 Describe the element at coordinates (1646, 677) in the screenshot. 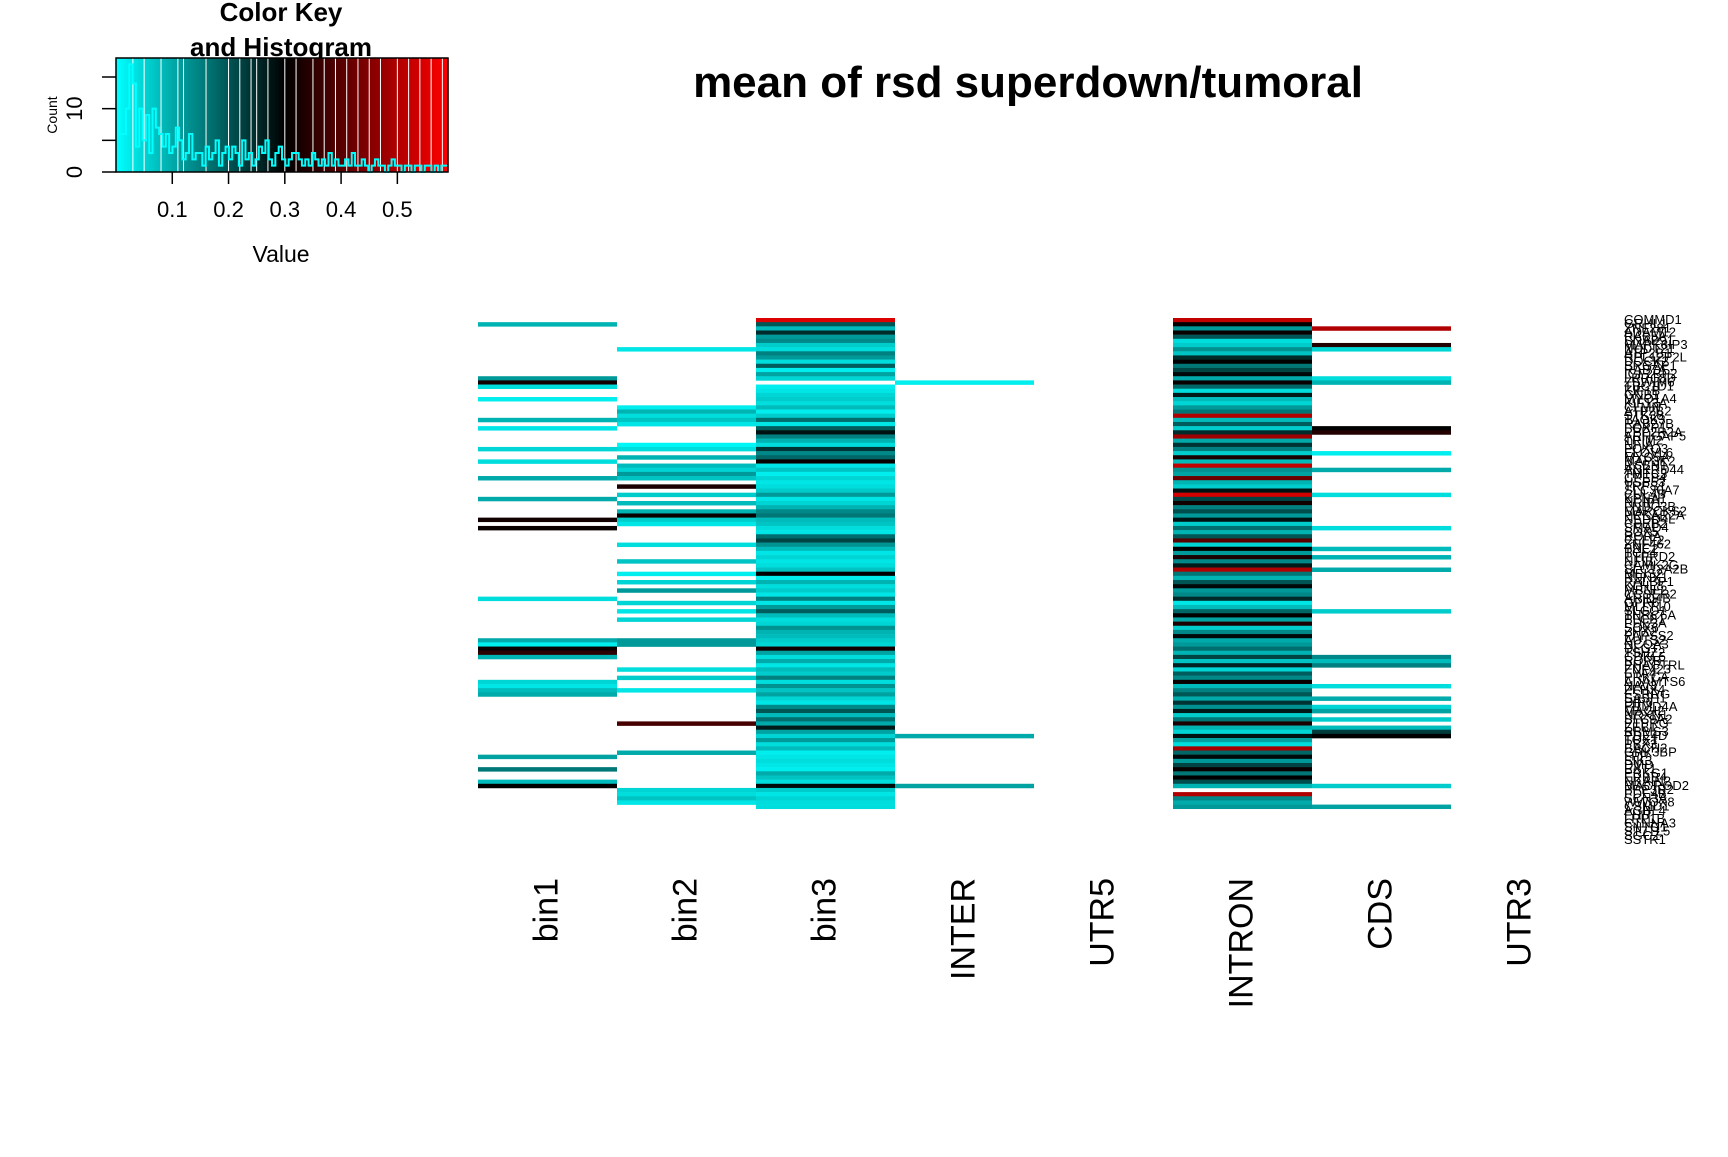

I see `row-label: PRKCA` at that location.